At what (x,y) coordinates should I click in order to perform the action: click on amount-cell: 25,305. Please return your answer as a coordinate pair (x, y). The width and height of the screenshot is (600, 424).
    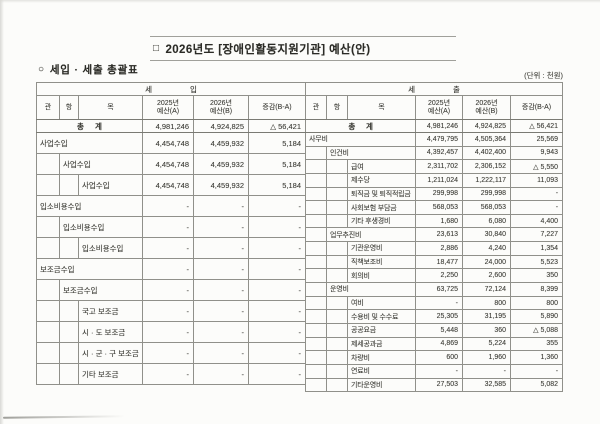
    Looking at the image, I should click on (439, 316).